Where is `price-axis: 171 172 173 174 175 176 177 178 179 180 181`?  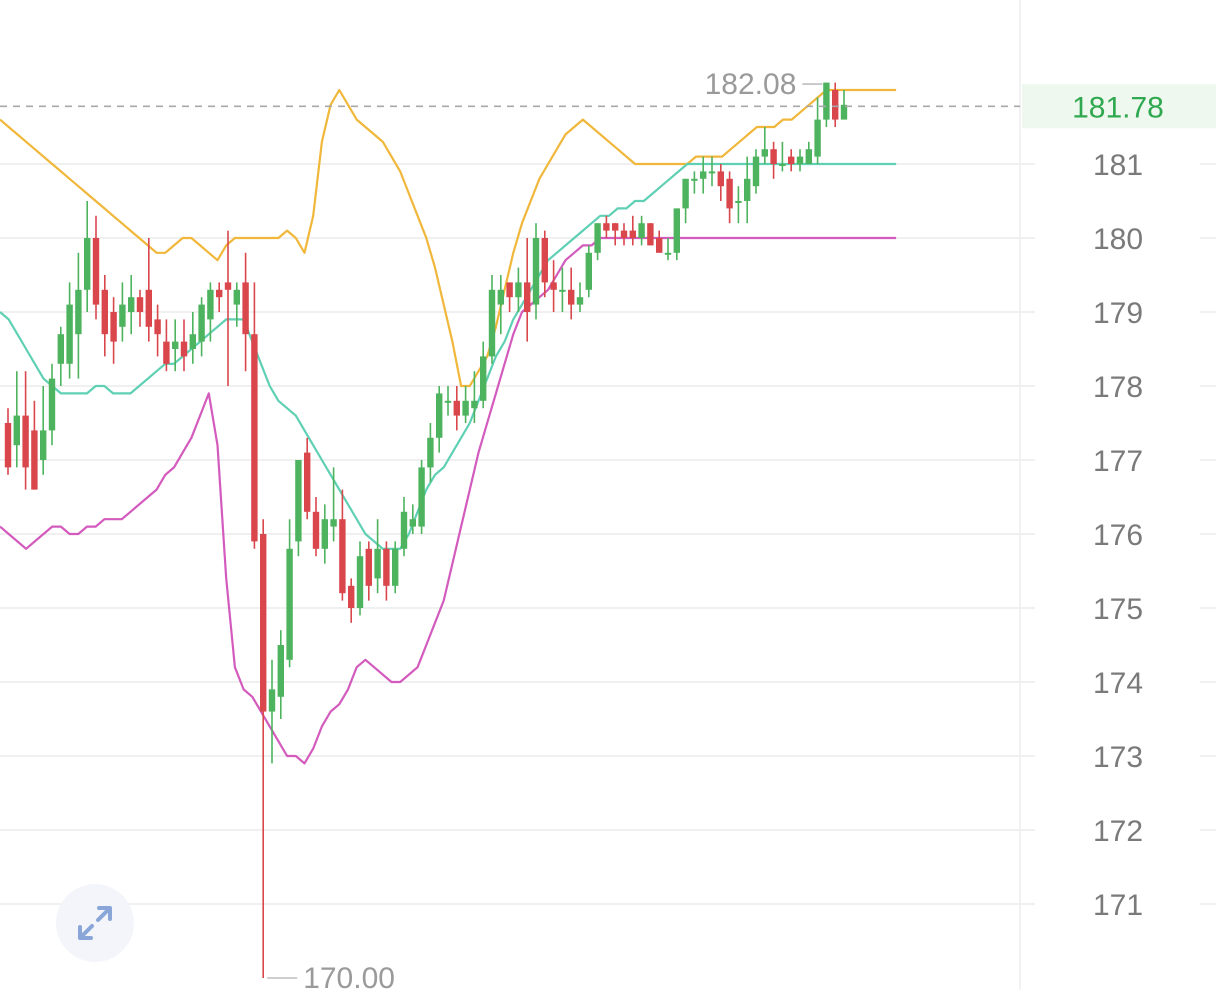
price-axis: 171 172 173 174 175 176 177 178 179 180 181 is located at coordinates (1118, 535).